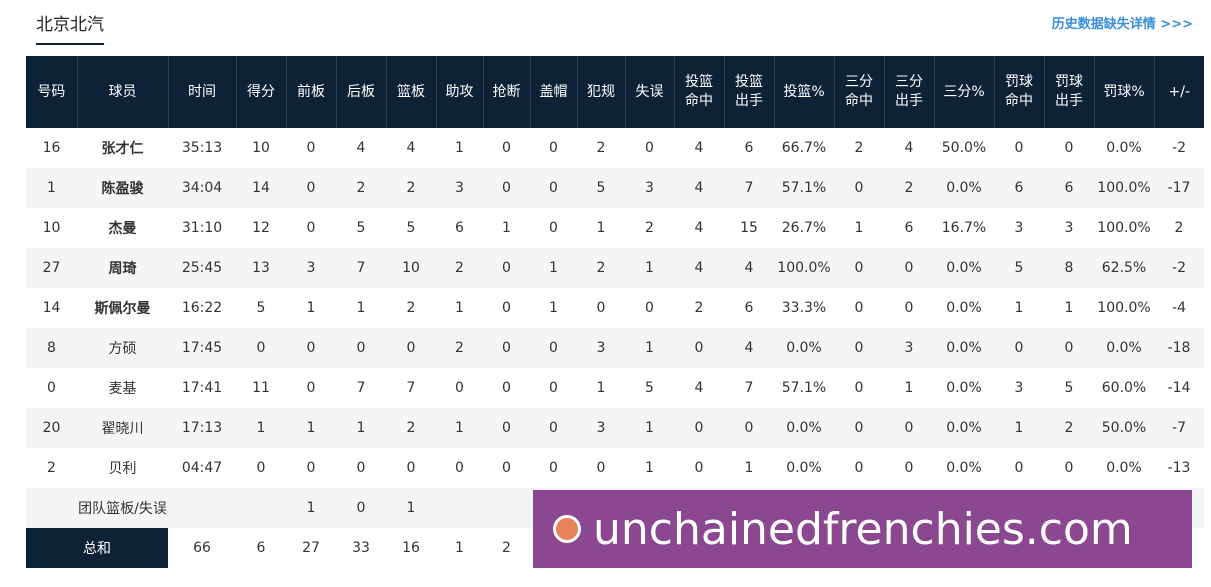  I want to click on cell: 总和, so click(97, 548).